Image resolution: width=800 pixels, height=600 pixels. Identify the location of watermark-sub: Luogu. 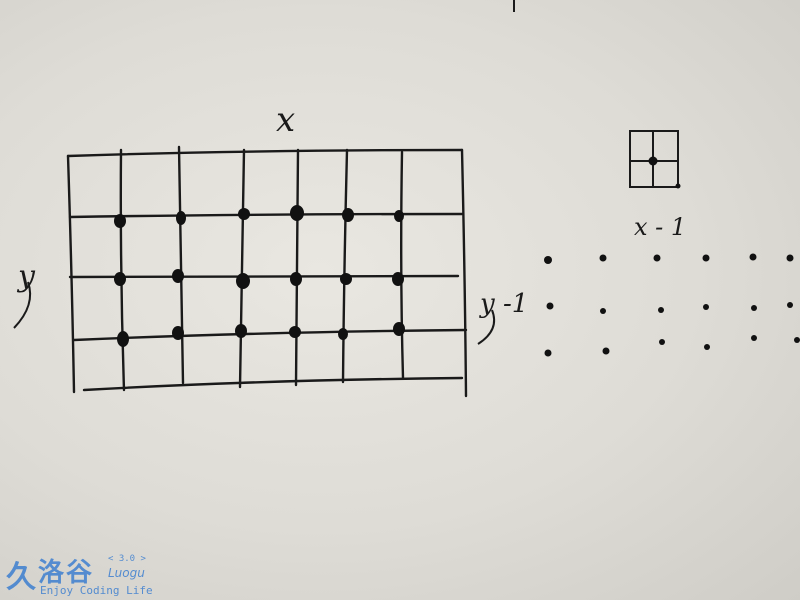
(126, 573).